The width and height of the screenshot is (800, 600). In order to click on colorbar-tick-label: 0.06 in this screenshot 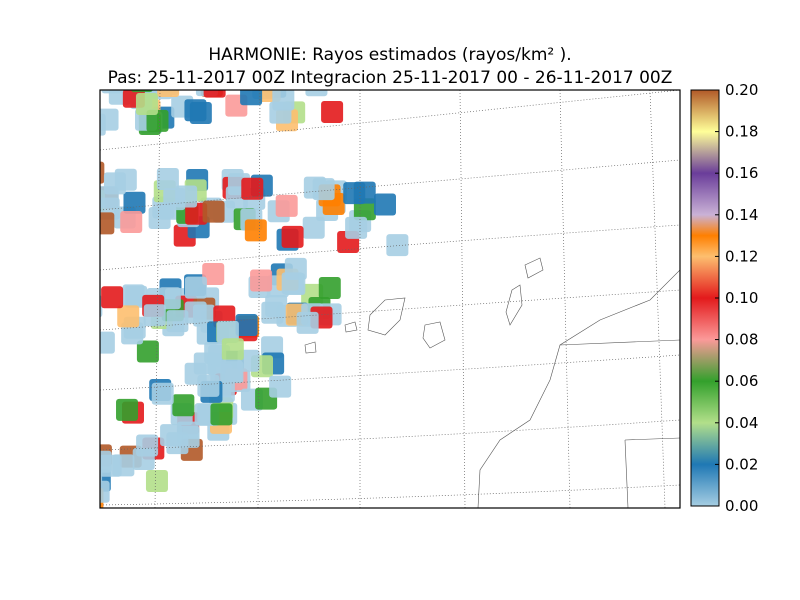, I will do `click(741, 381)`.